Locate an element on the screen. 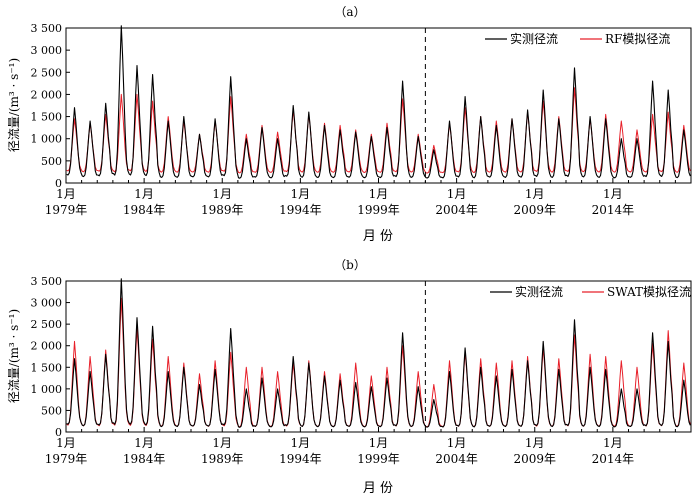  panel-a-y-axis: 0 500 1 000 1 500 2 000 2 500 3 000 3 500 is located at coordinates (50, 106).